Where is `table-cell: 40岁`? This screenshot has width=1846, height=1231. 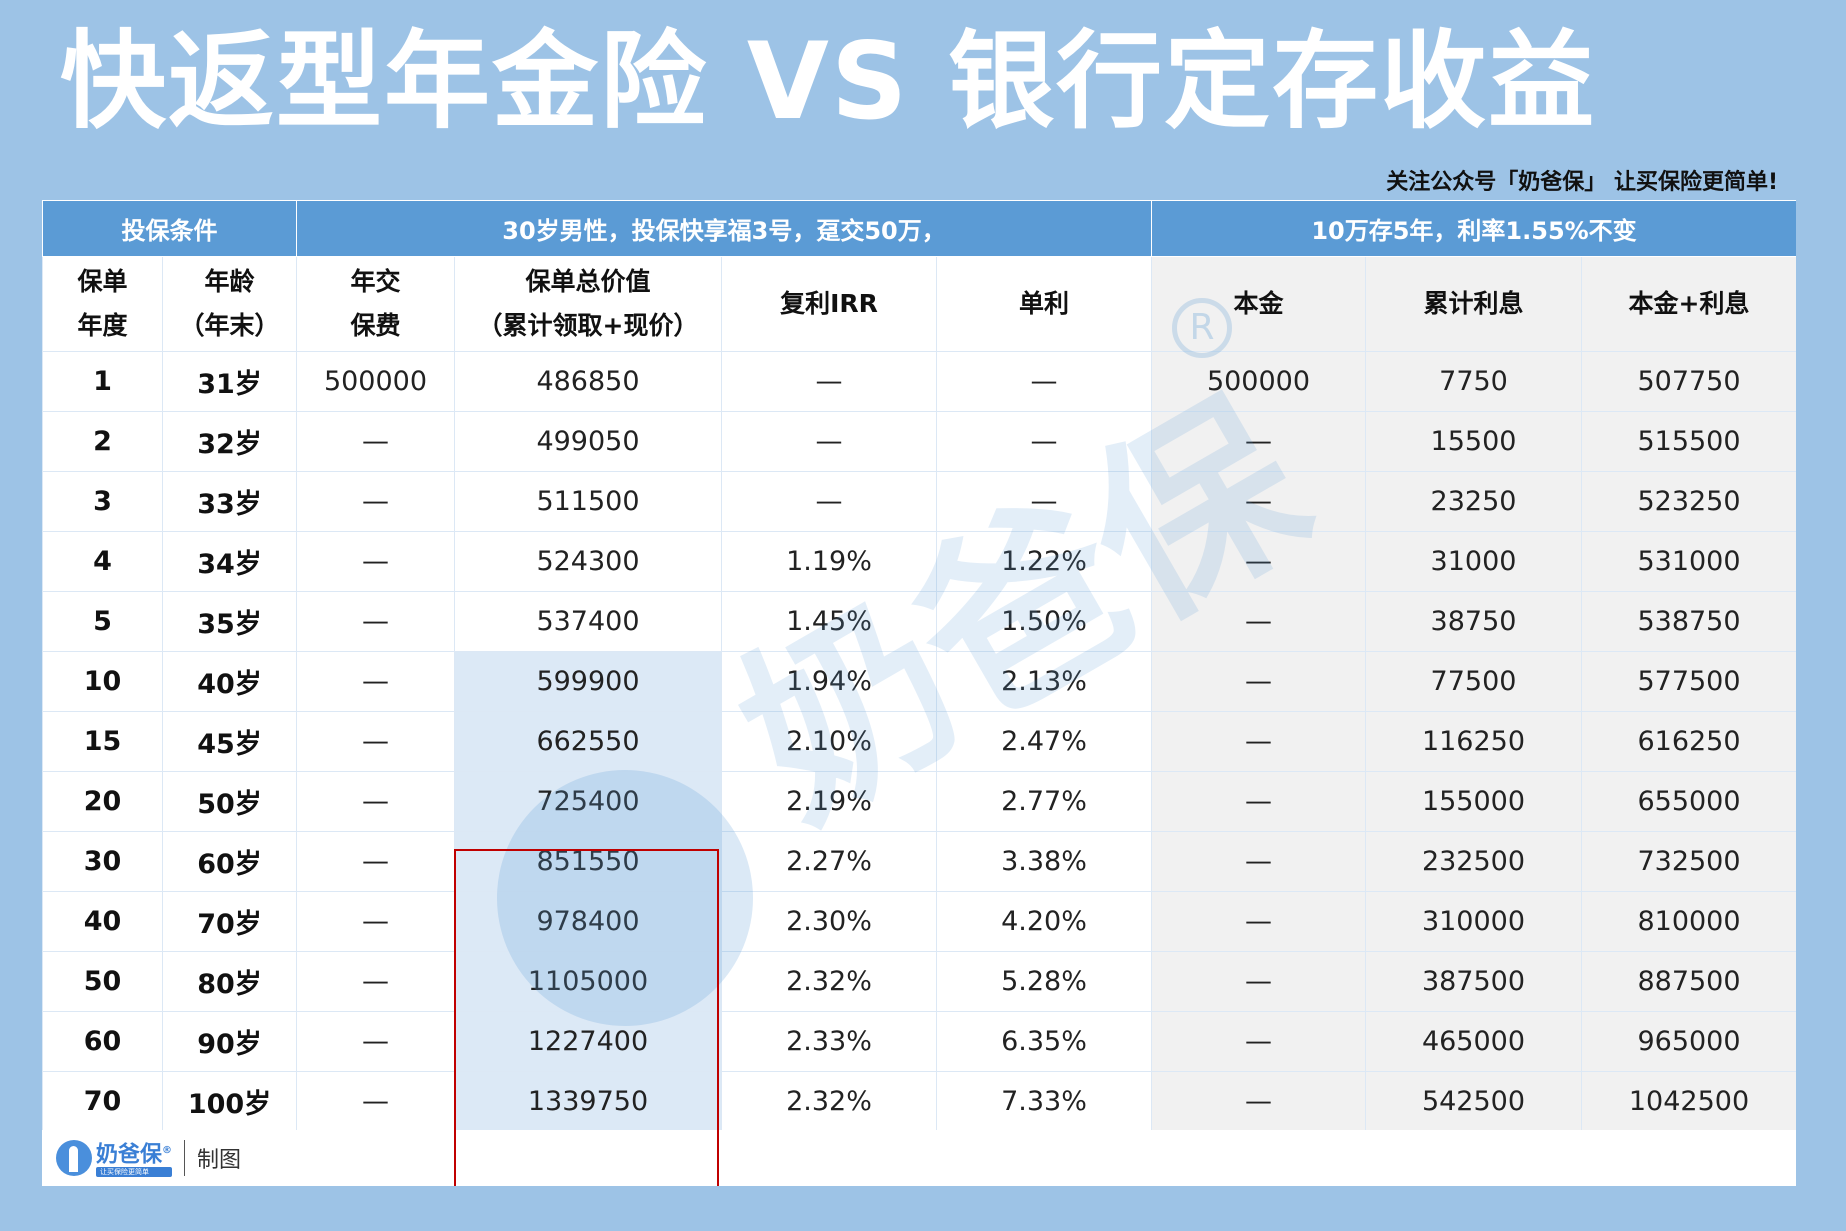
table-cell: 40岁 is located at coordinates (229, 681).